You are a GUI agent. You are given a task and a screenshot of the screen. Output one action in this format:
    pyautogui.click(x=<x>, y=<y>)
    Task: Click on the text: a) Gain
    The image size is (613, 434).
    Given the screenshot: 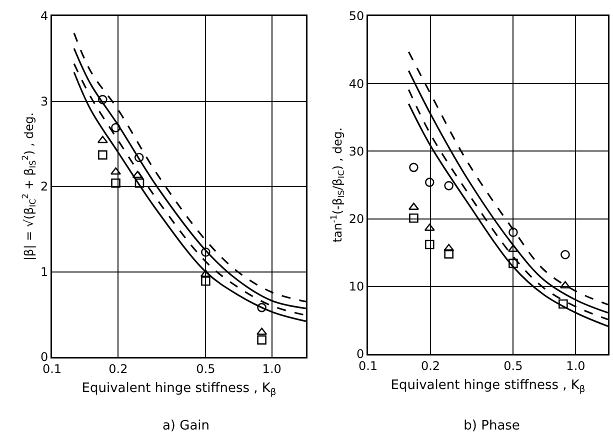 What is the action you would take?
    pyautogui.click(x=186, y=426)
    